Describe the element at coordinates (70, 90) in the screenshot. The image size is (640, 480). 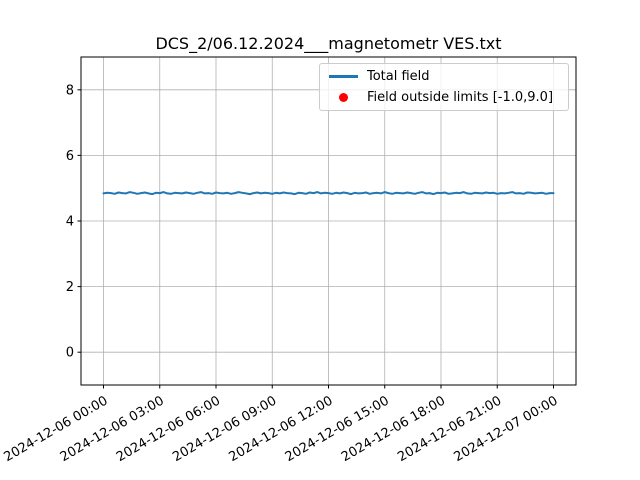
I see `y-tick-label: 8` at that location.